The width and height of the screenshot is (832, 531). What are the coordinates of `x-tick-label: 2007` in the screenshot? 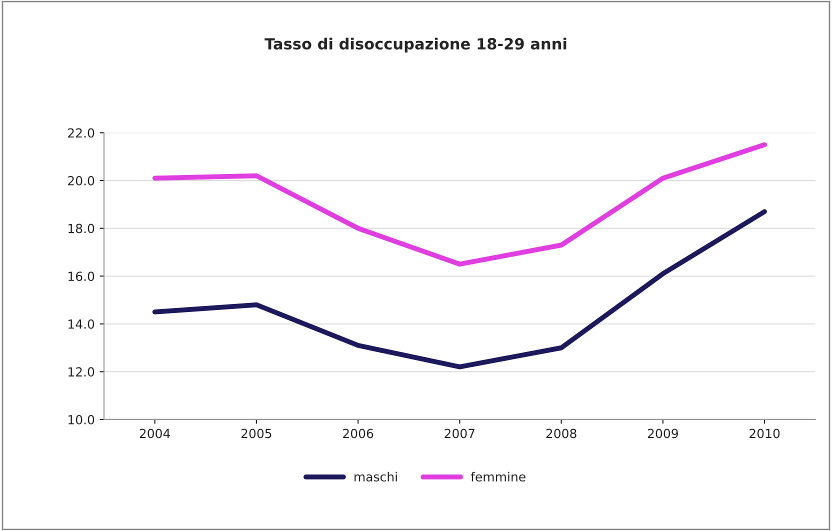 It's located at (459, 433).